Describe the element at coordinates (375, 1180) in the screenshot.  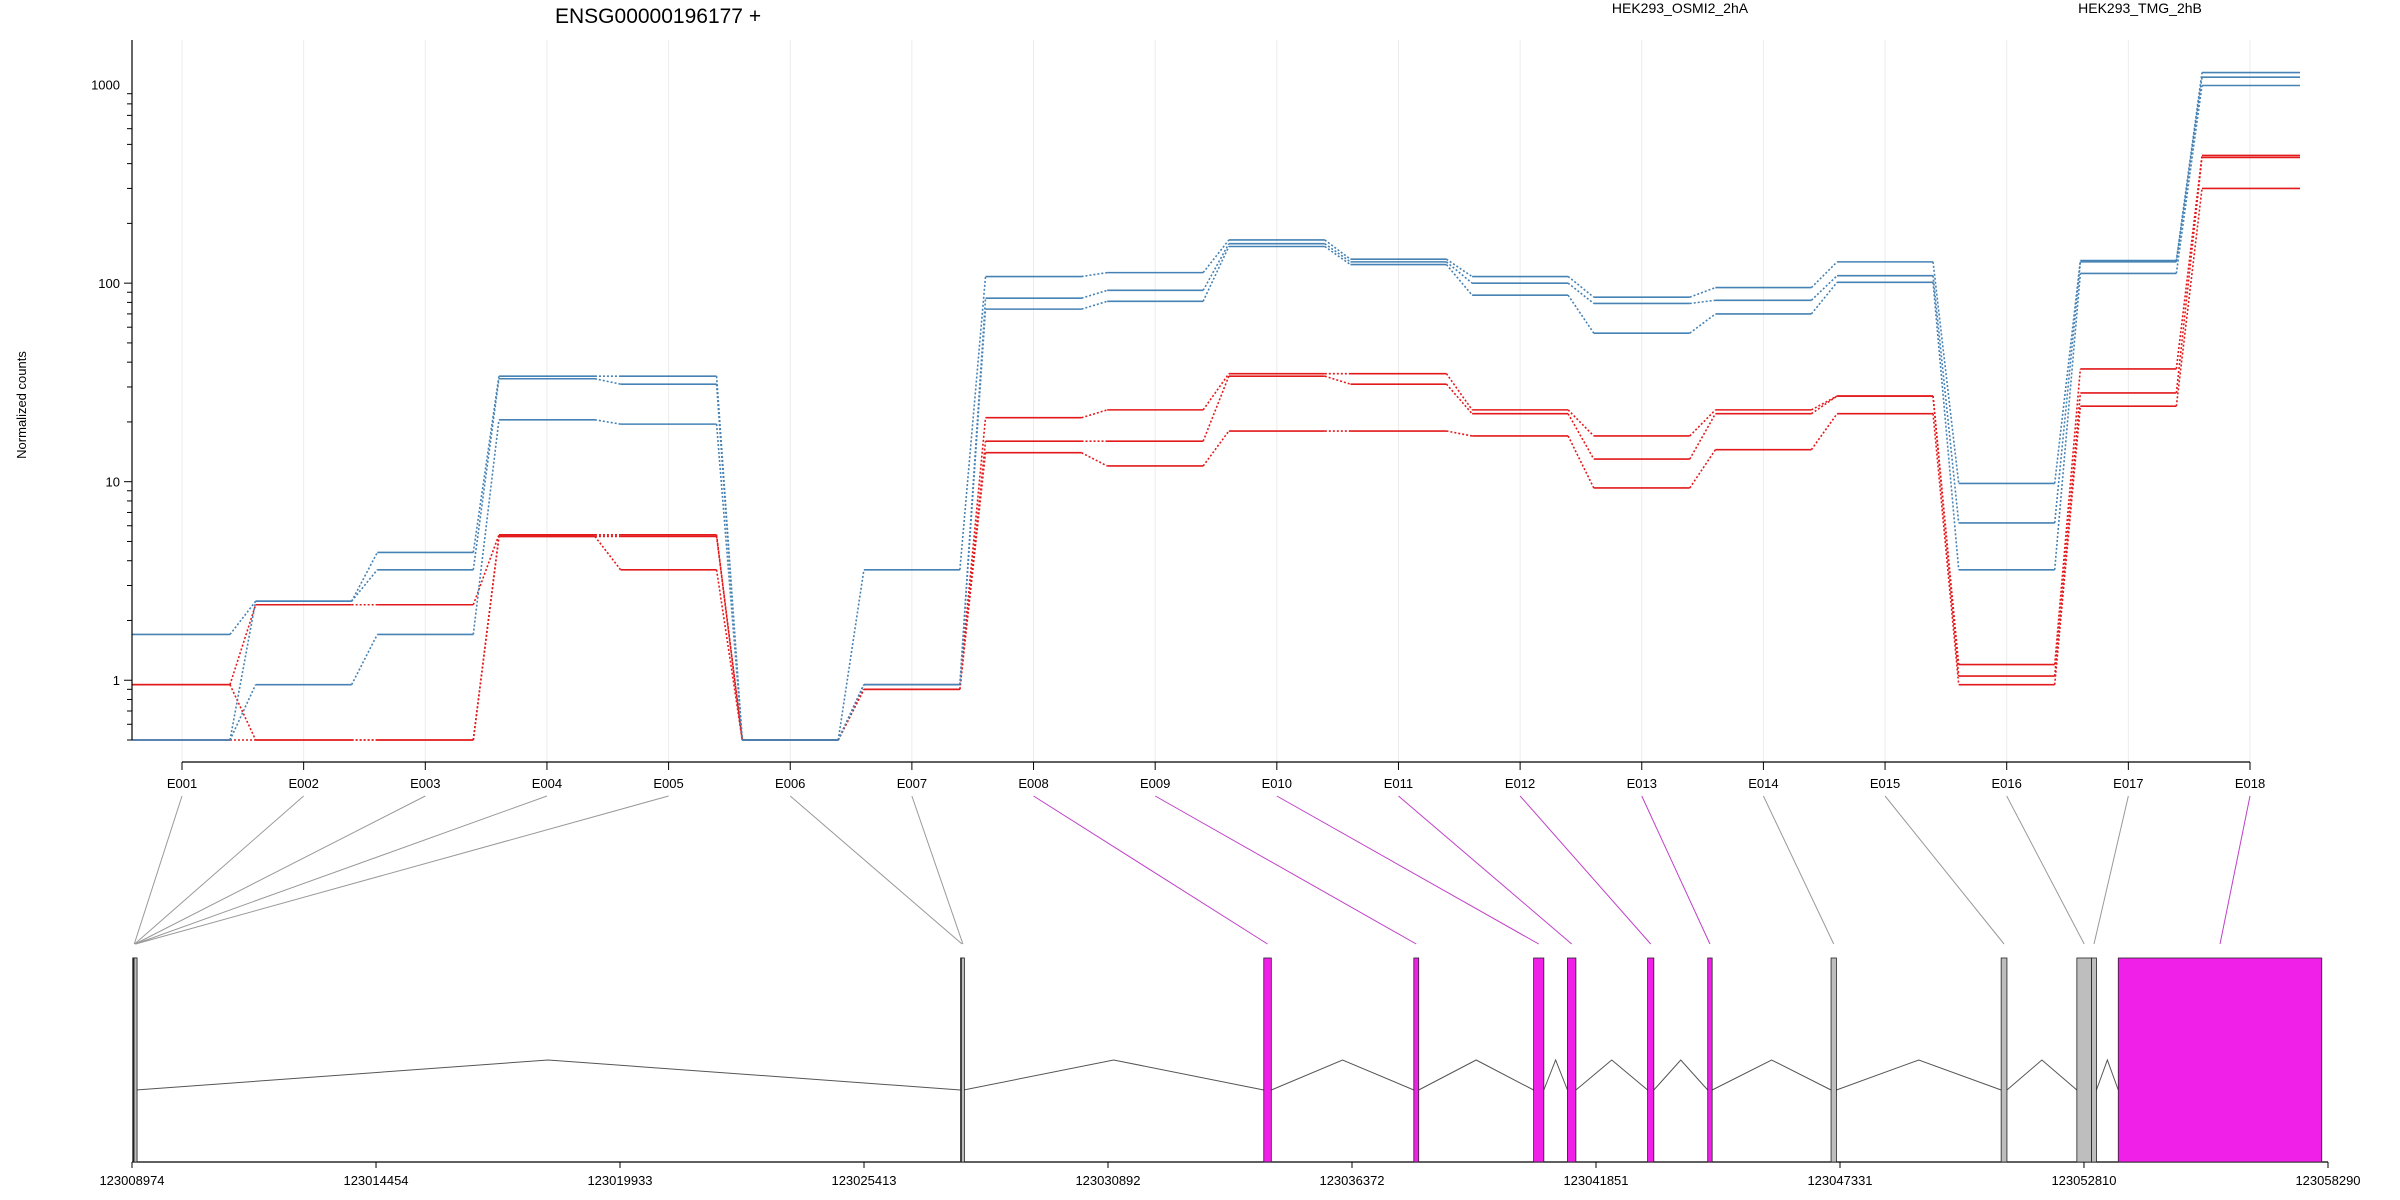
I see `genomic-tick-label: 123014454` at that location.